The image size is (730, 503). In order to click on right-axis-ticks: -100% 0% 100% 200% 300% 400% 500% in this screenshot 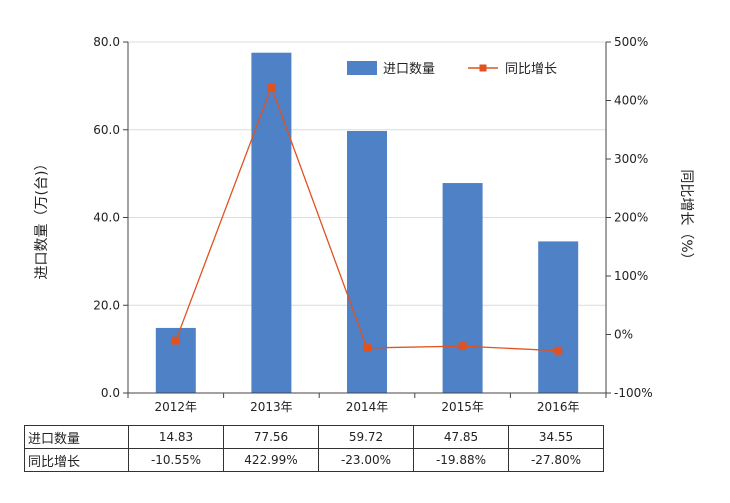, I will do `click(633, 217)`.